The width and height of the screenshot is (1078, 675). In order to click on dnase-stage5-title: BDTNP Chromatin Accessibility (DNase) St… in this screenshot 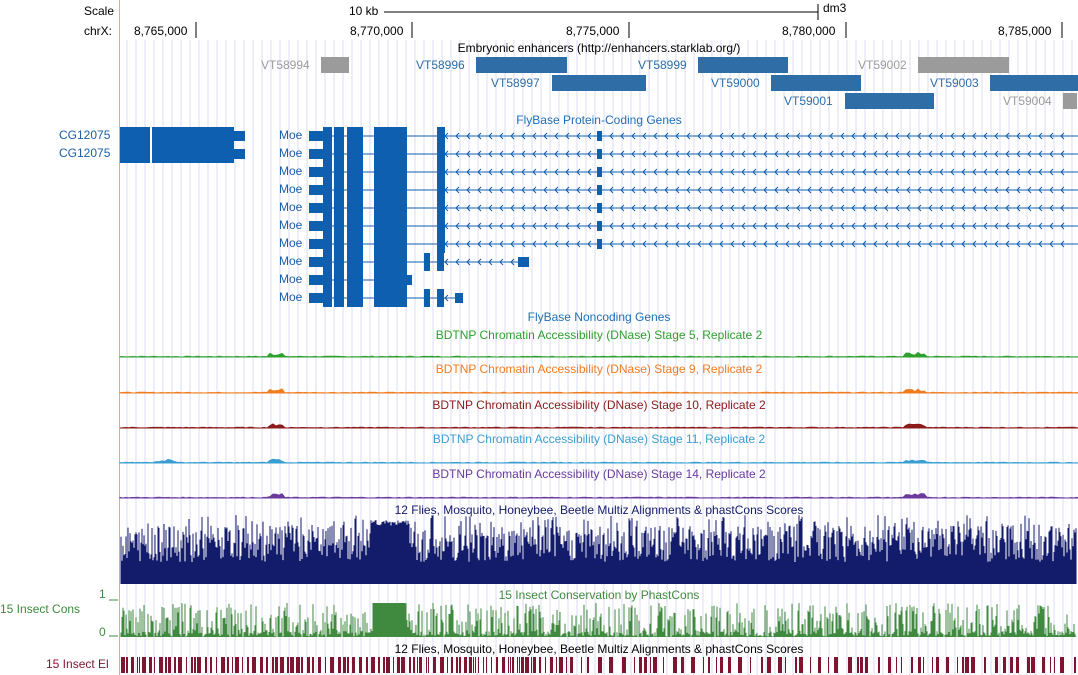, I will do `click(599, 335)`.